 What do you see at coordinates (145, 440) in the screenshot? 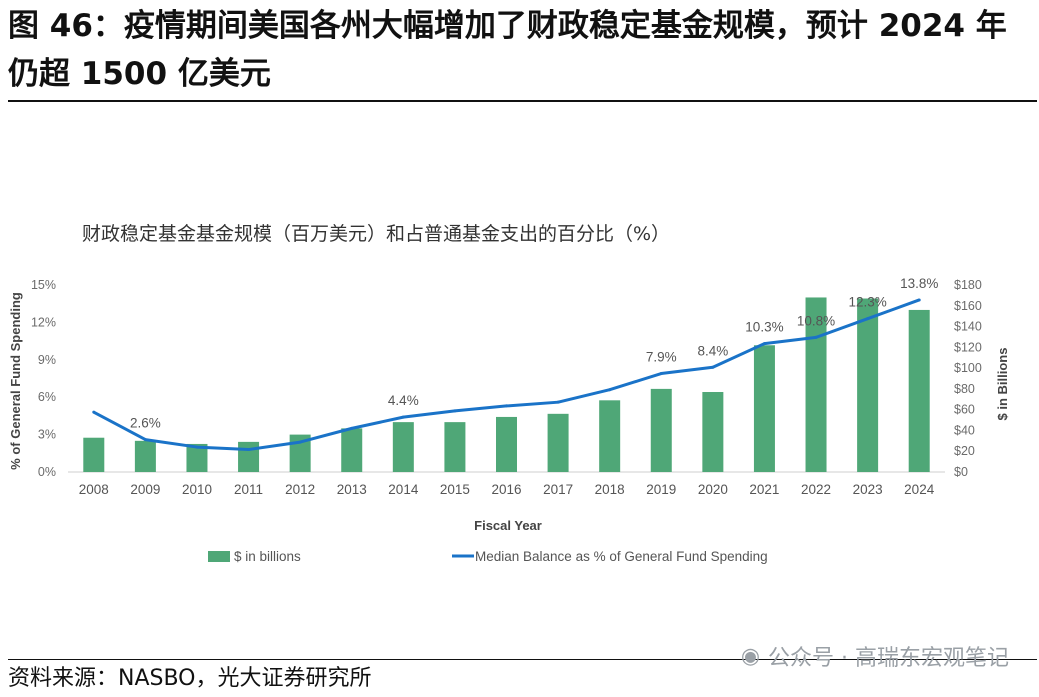
I see `line-point-2009` at bounding box center [145, 440].